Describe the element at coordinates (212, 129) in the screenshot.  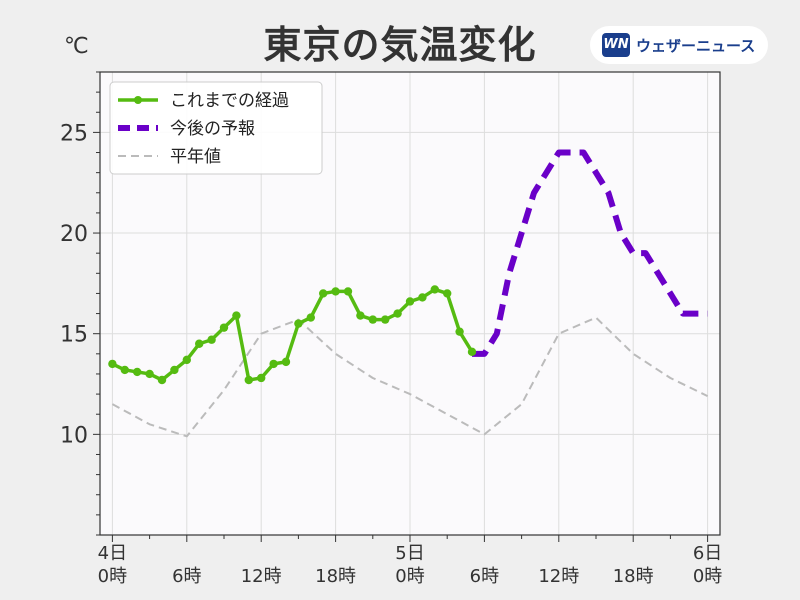
I see `legend-label: 今後の予報` at that location.